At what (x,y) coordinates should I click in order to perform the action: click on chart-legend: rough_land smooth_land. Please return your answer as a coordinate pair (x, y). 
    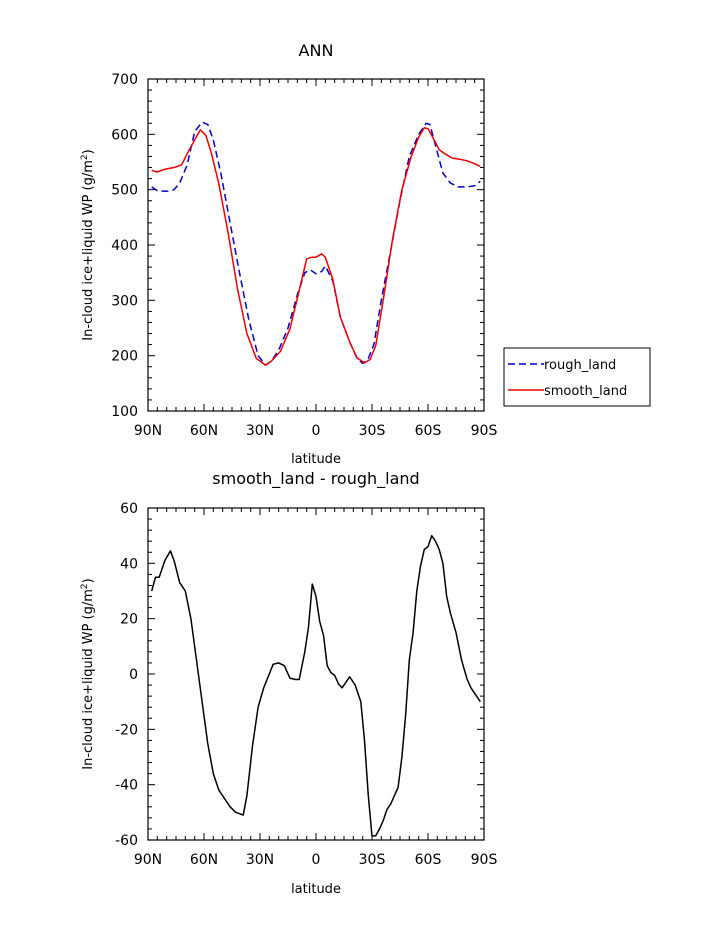
    Looking at the image, I should click on (577, 377).